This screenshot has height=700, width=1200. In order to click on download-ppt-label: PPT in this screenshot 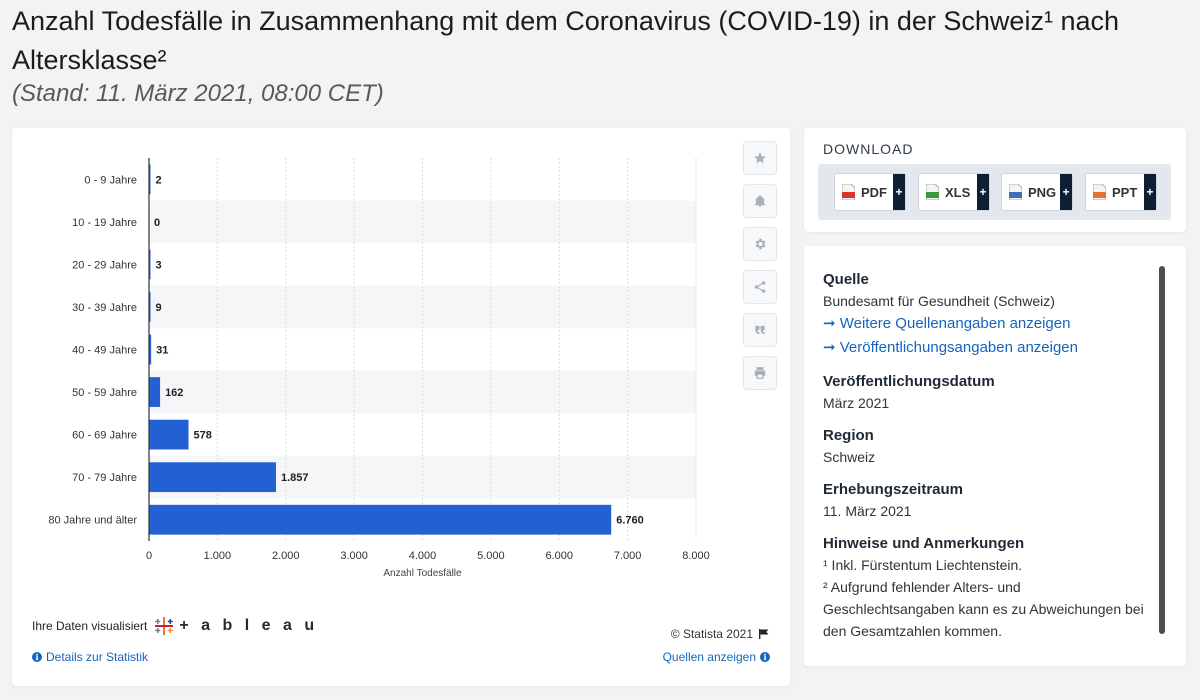, I will do `click(1125, 192)`.